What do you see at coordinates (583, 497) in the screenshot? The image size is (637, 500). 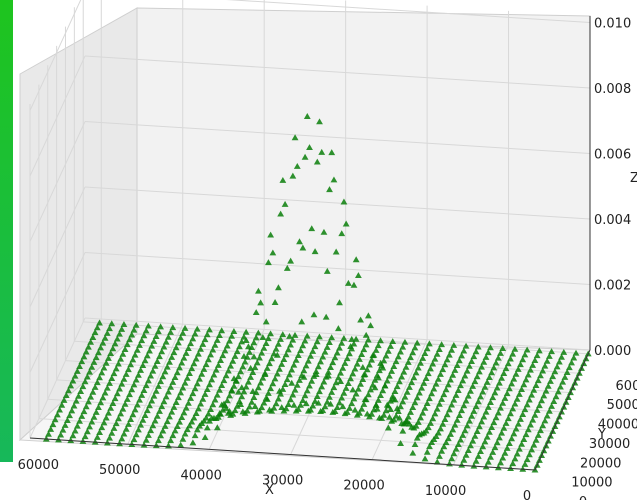 I see `y-tick-label: 0` at bounding box center [583, 497].